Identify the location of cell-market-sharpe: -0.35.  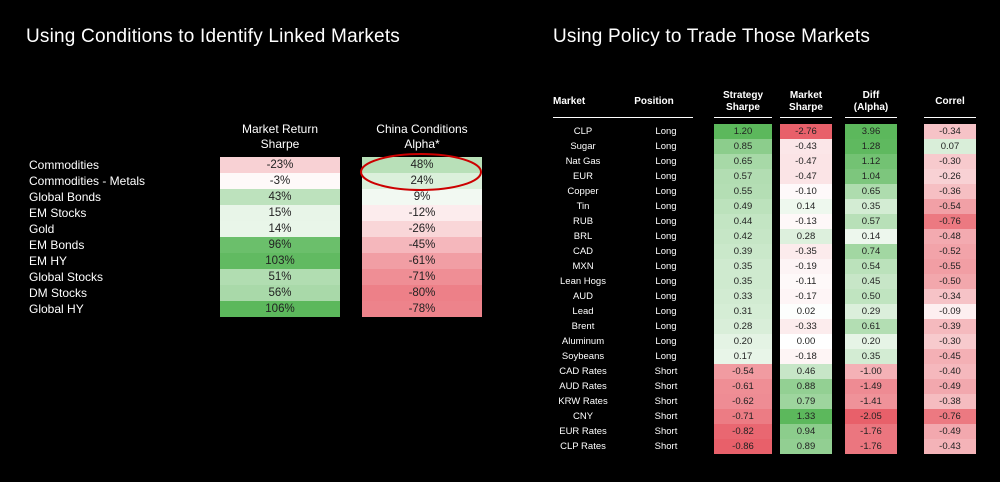
(806, 251).